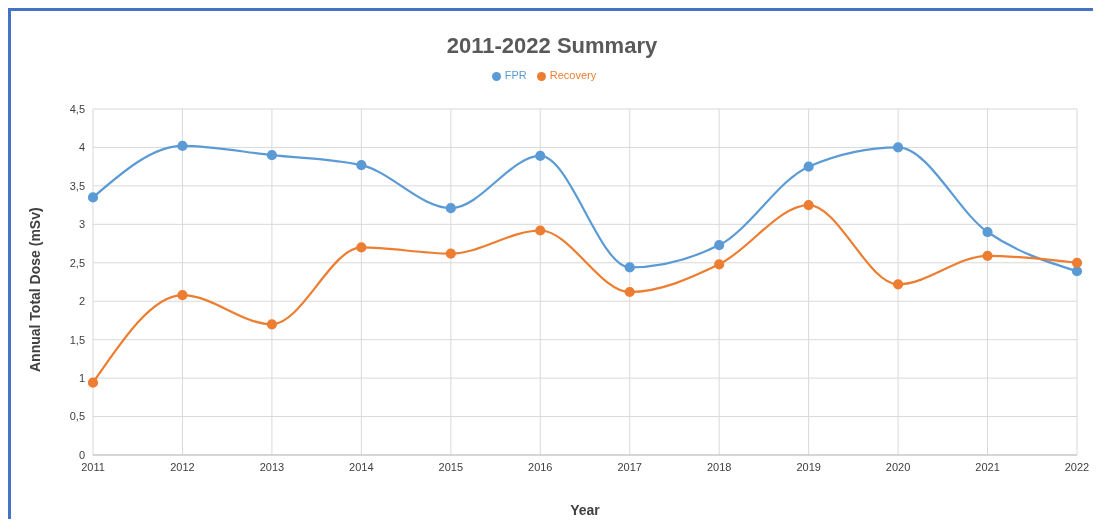 The width and height of the screenshot is (1101, 527). What do you see at coordinates (93, 466) in the screenshot?
I see `x-tick-label: 2011` at bounding box center [93, 466].